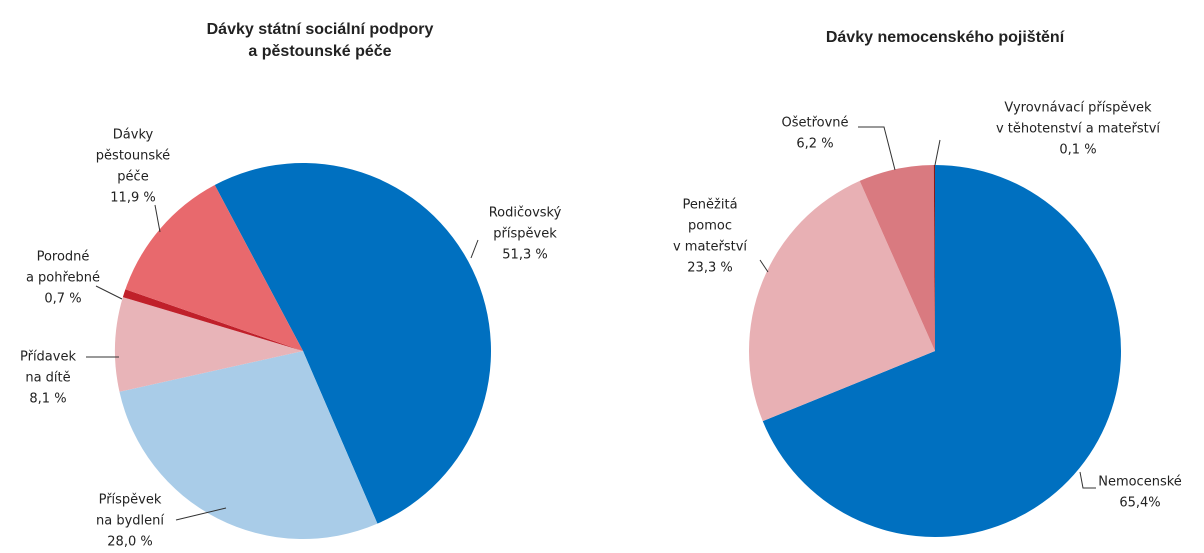 This screenshot has width=1204, height=553. I want to click on slice-label: Porodné, so click(63, 257).